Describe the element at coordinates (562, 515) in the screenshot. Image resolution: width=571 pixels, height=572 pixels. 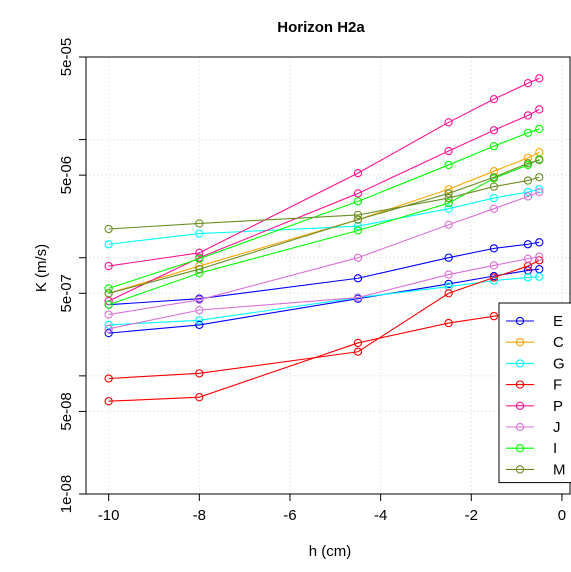
I see `x-tick-label: 0` at that location.